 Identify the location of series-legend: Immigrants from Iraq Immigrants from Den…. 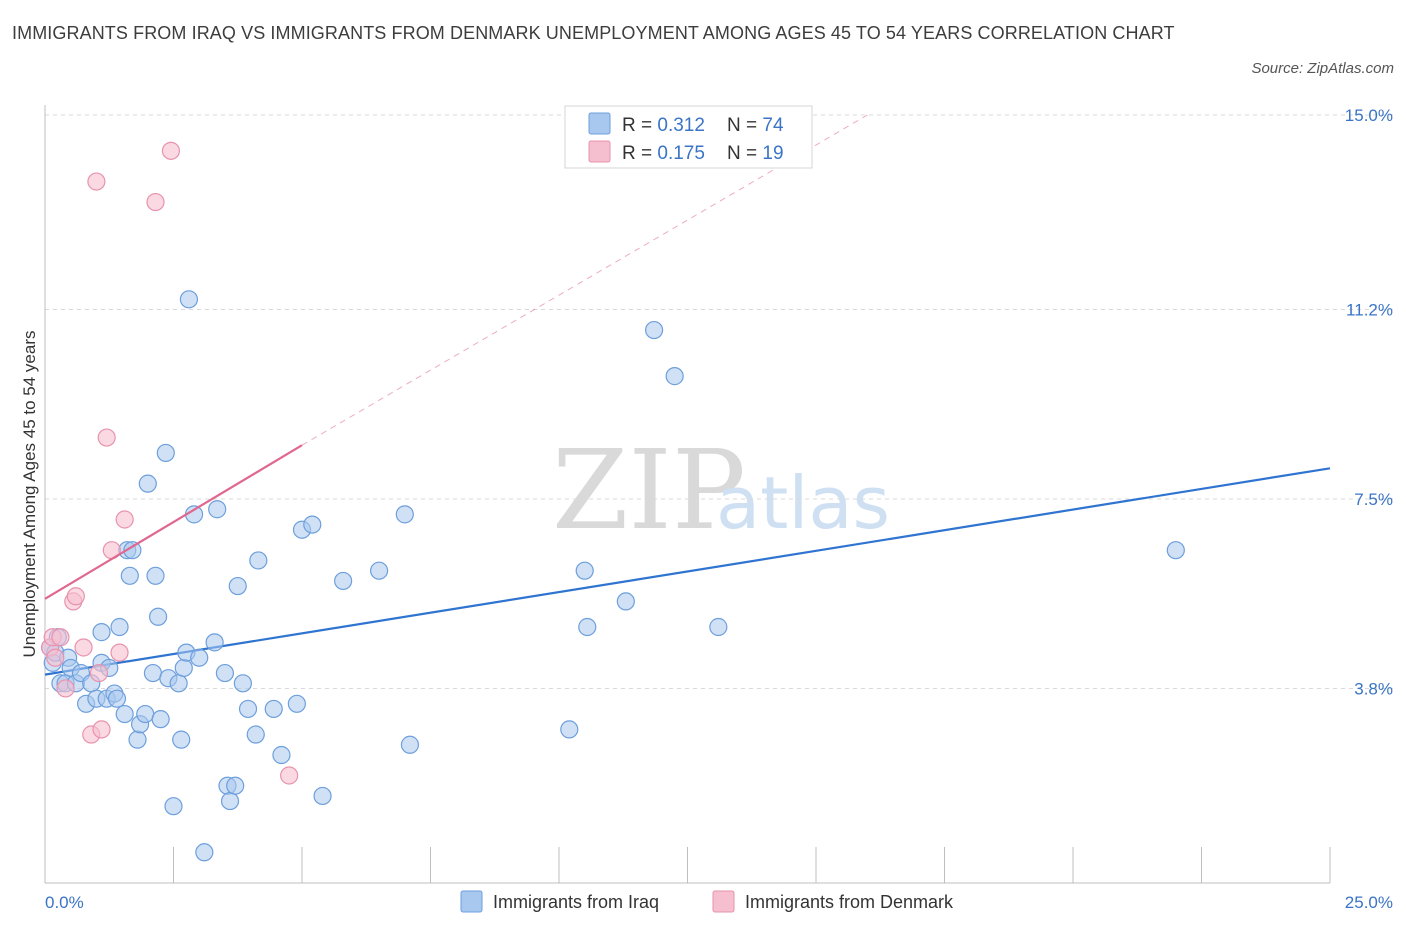
(707, 901).